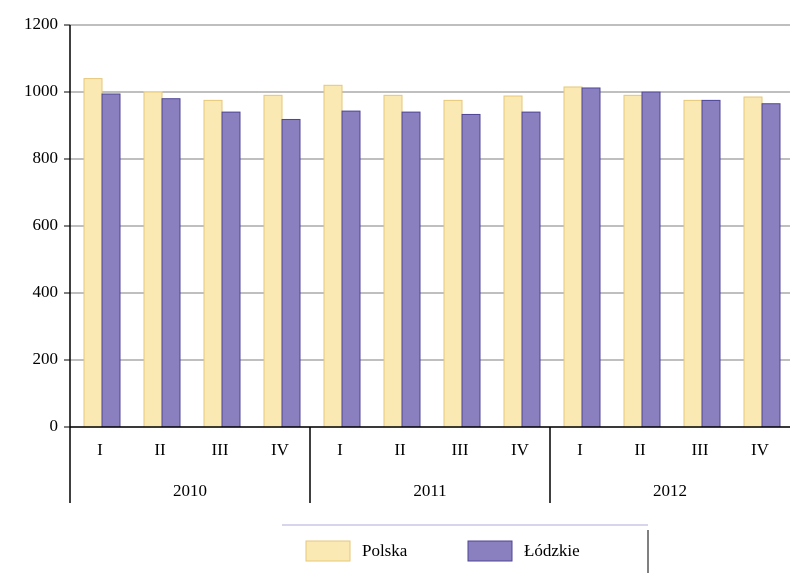 Image resolution: width=790 pixels, height=573 pixels. I want to click on y-tick-label: 200, so click(46, 358).